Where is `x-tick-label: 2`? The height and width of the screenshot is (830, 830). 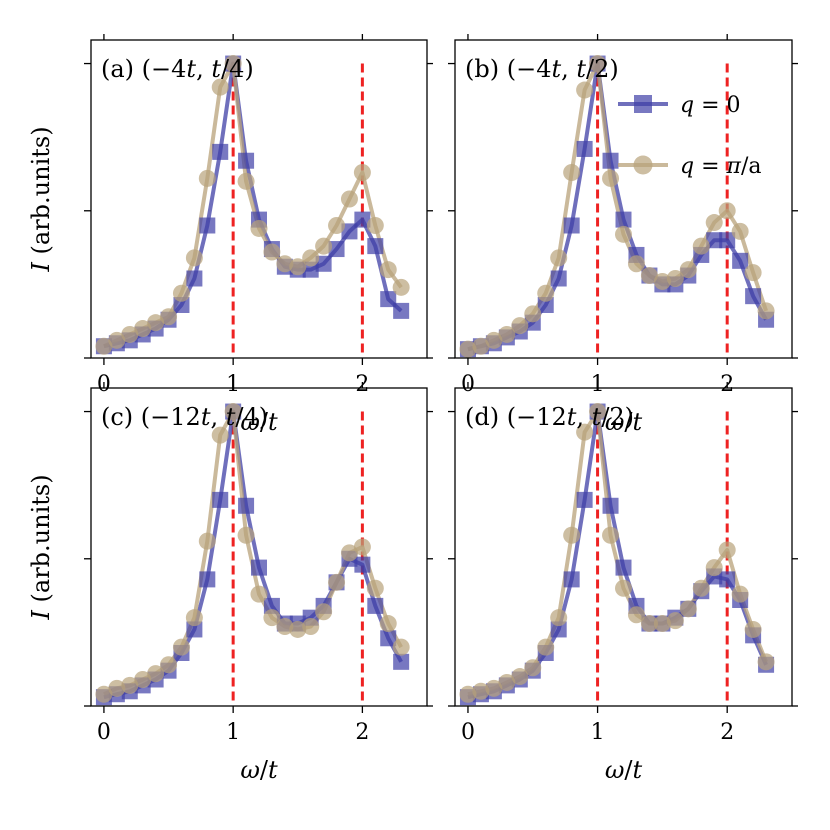
x-tick-label: 2 is located at coordinates (727, 732).